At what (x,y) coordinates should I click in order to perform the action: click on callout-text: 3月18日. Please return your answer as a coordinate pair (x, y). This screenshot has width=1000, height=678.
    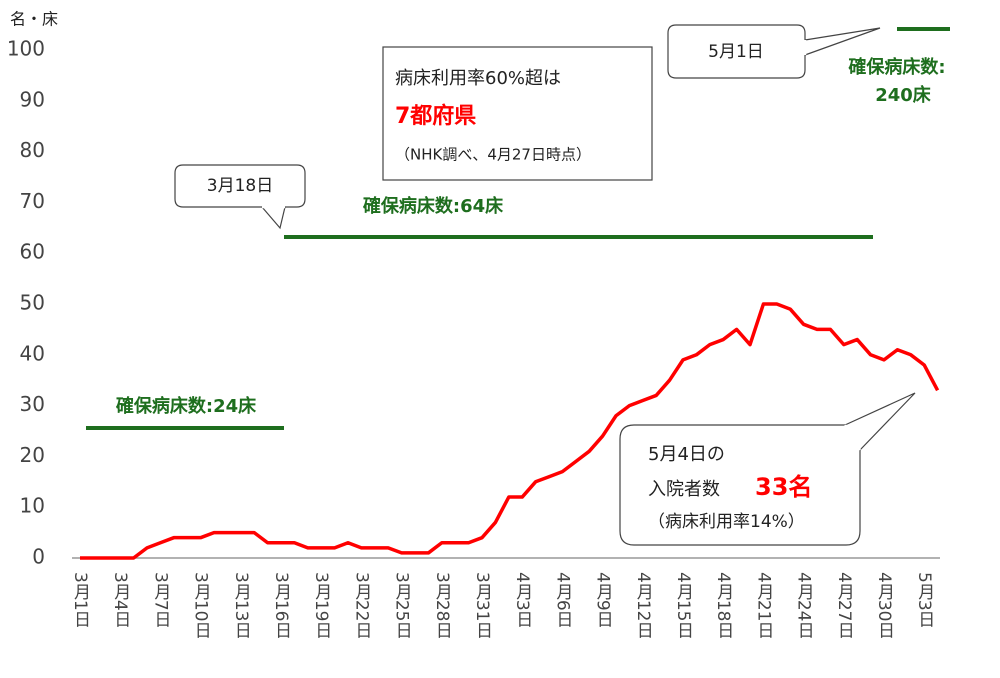
    Looking at the image, I should click on (240, 186).